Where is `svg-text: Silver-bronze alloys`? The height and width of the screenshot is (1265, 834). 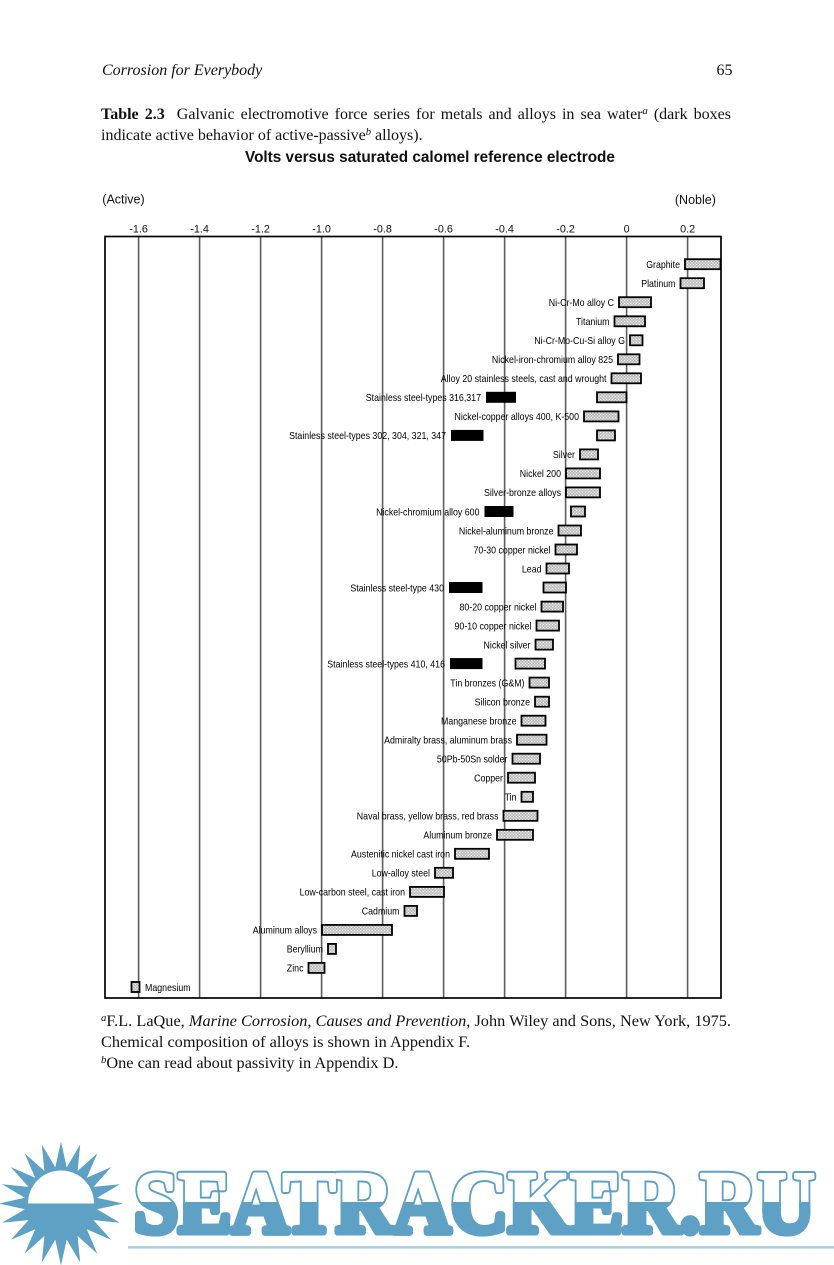
svg-text: Silver-bronze alloys is located at coordinates (522, 493).